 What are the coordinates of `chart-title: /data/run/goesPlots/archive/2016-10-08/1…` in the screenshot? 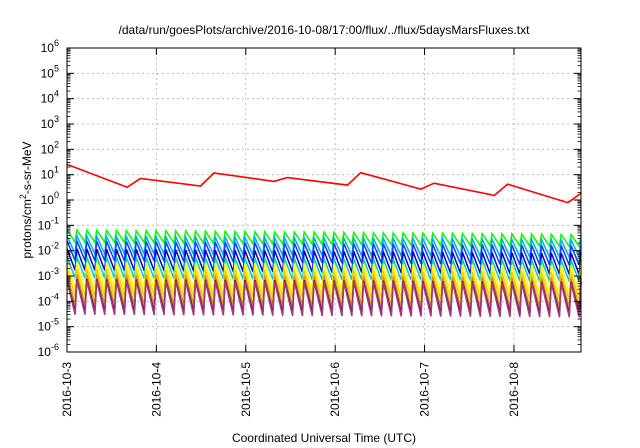 It's located at (325, 30).